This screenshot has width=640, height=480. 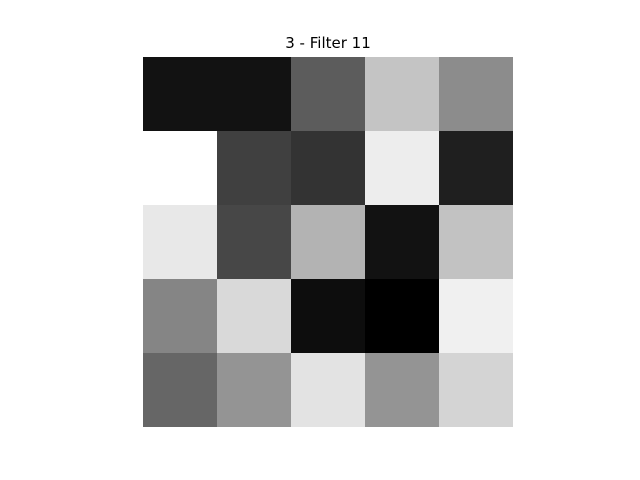 What do you see at coordinates (180, 316) in the screenshot?
I see `heatmap-cell-r3-c0` at bounding box center [180, 316].